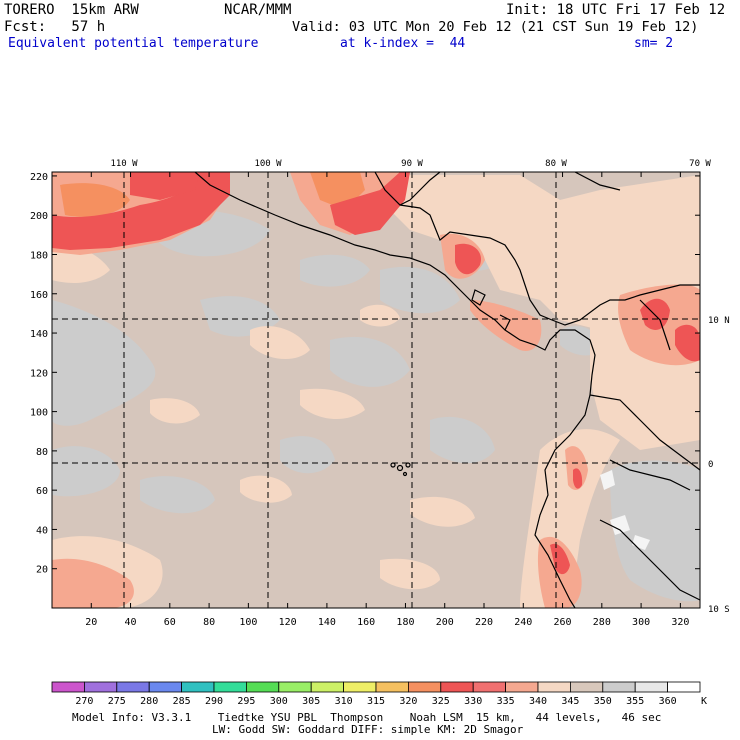 The height and width of the screenshot is (740, 740). Describe the element at coordinates (563, 622) in the screenshot. I see `x-tick-label: 260` at that location.